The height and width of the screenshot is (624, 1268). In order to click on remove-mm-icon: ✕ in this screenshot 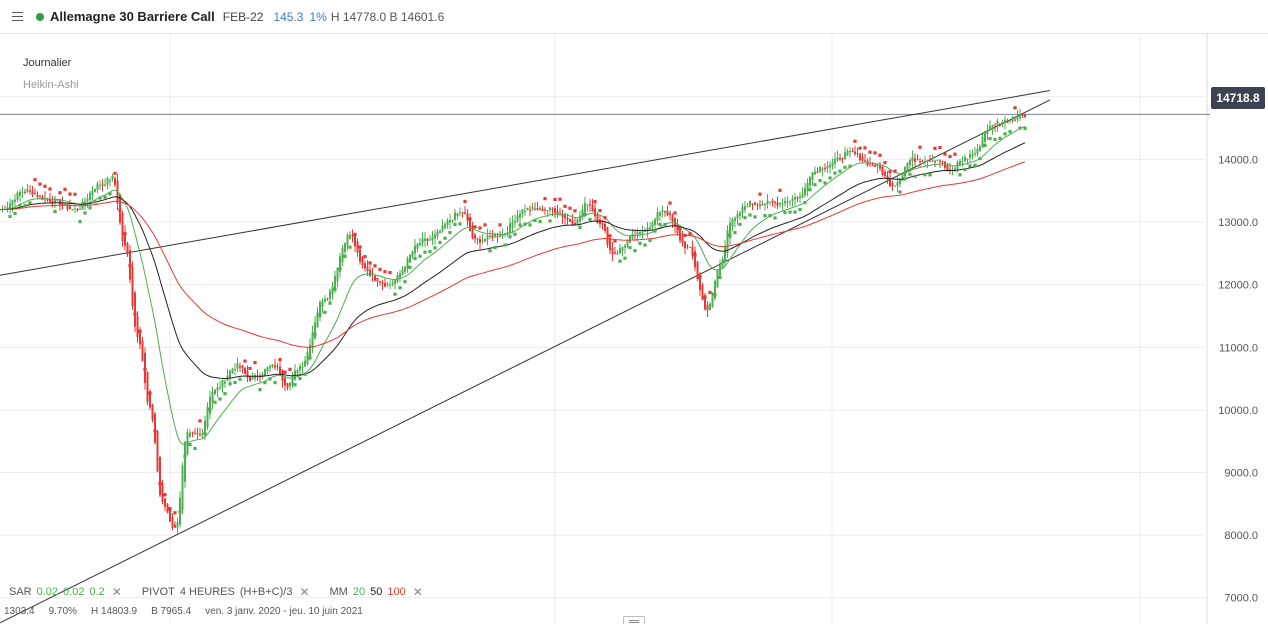, I will do `click(417, 592)`.